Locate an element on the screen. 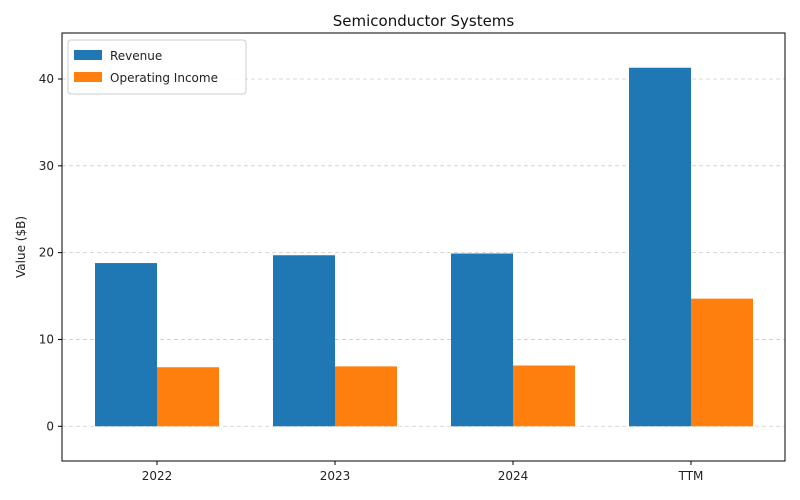 Image resolution: width=800 pixels, height=500 pixels. y-tick-label: 10 is located at coordinates (46, 339).